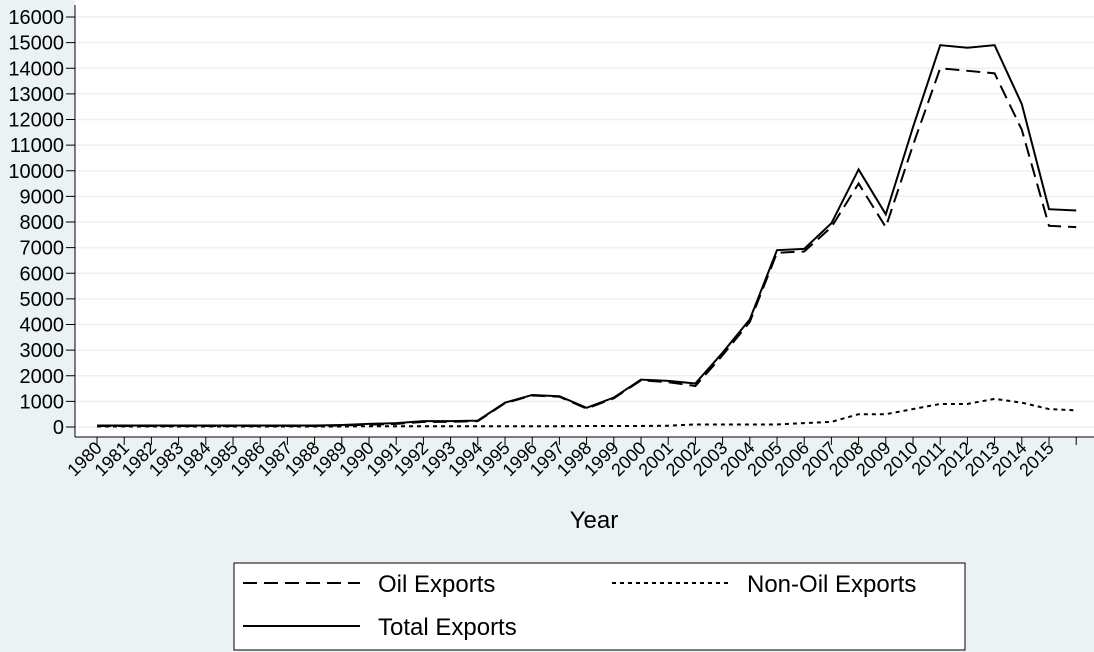  I want to click on legend-label: Total Exports, so click(447, 627).